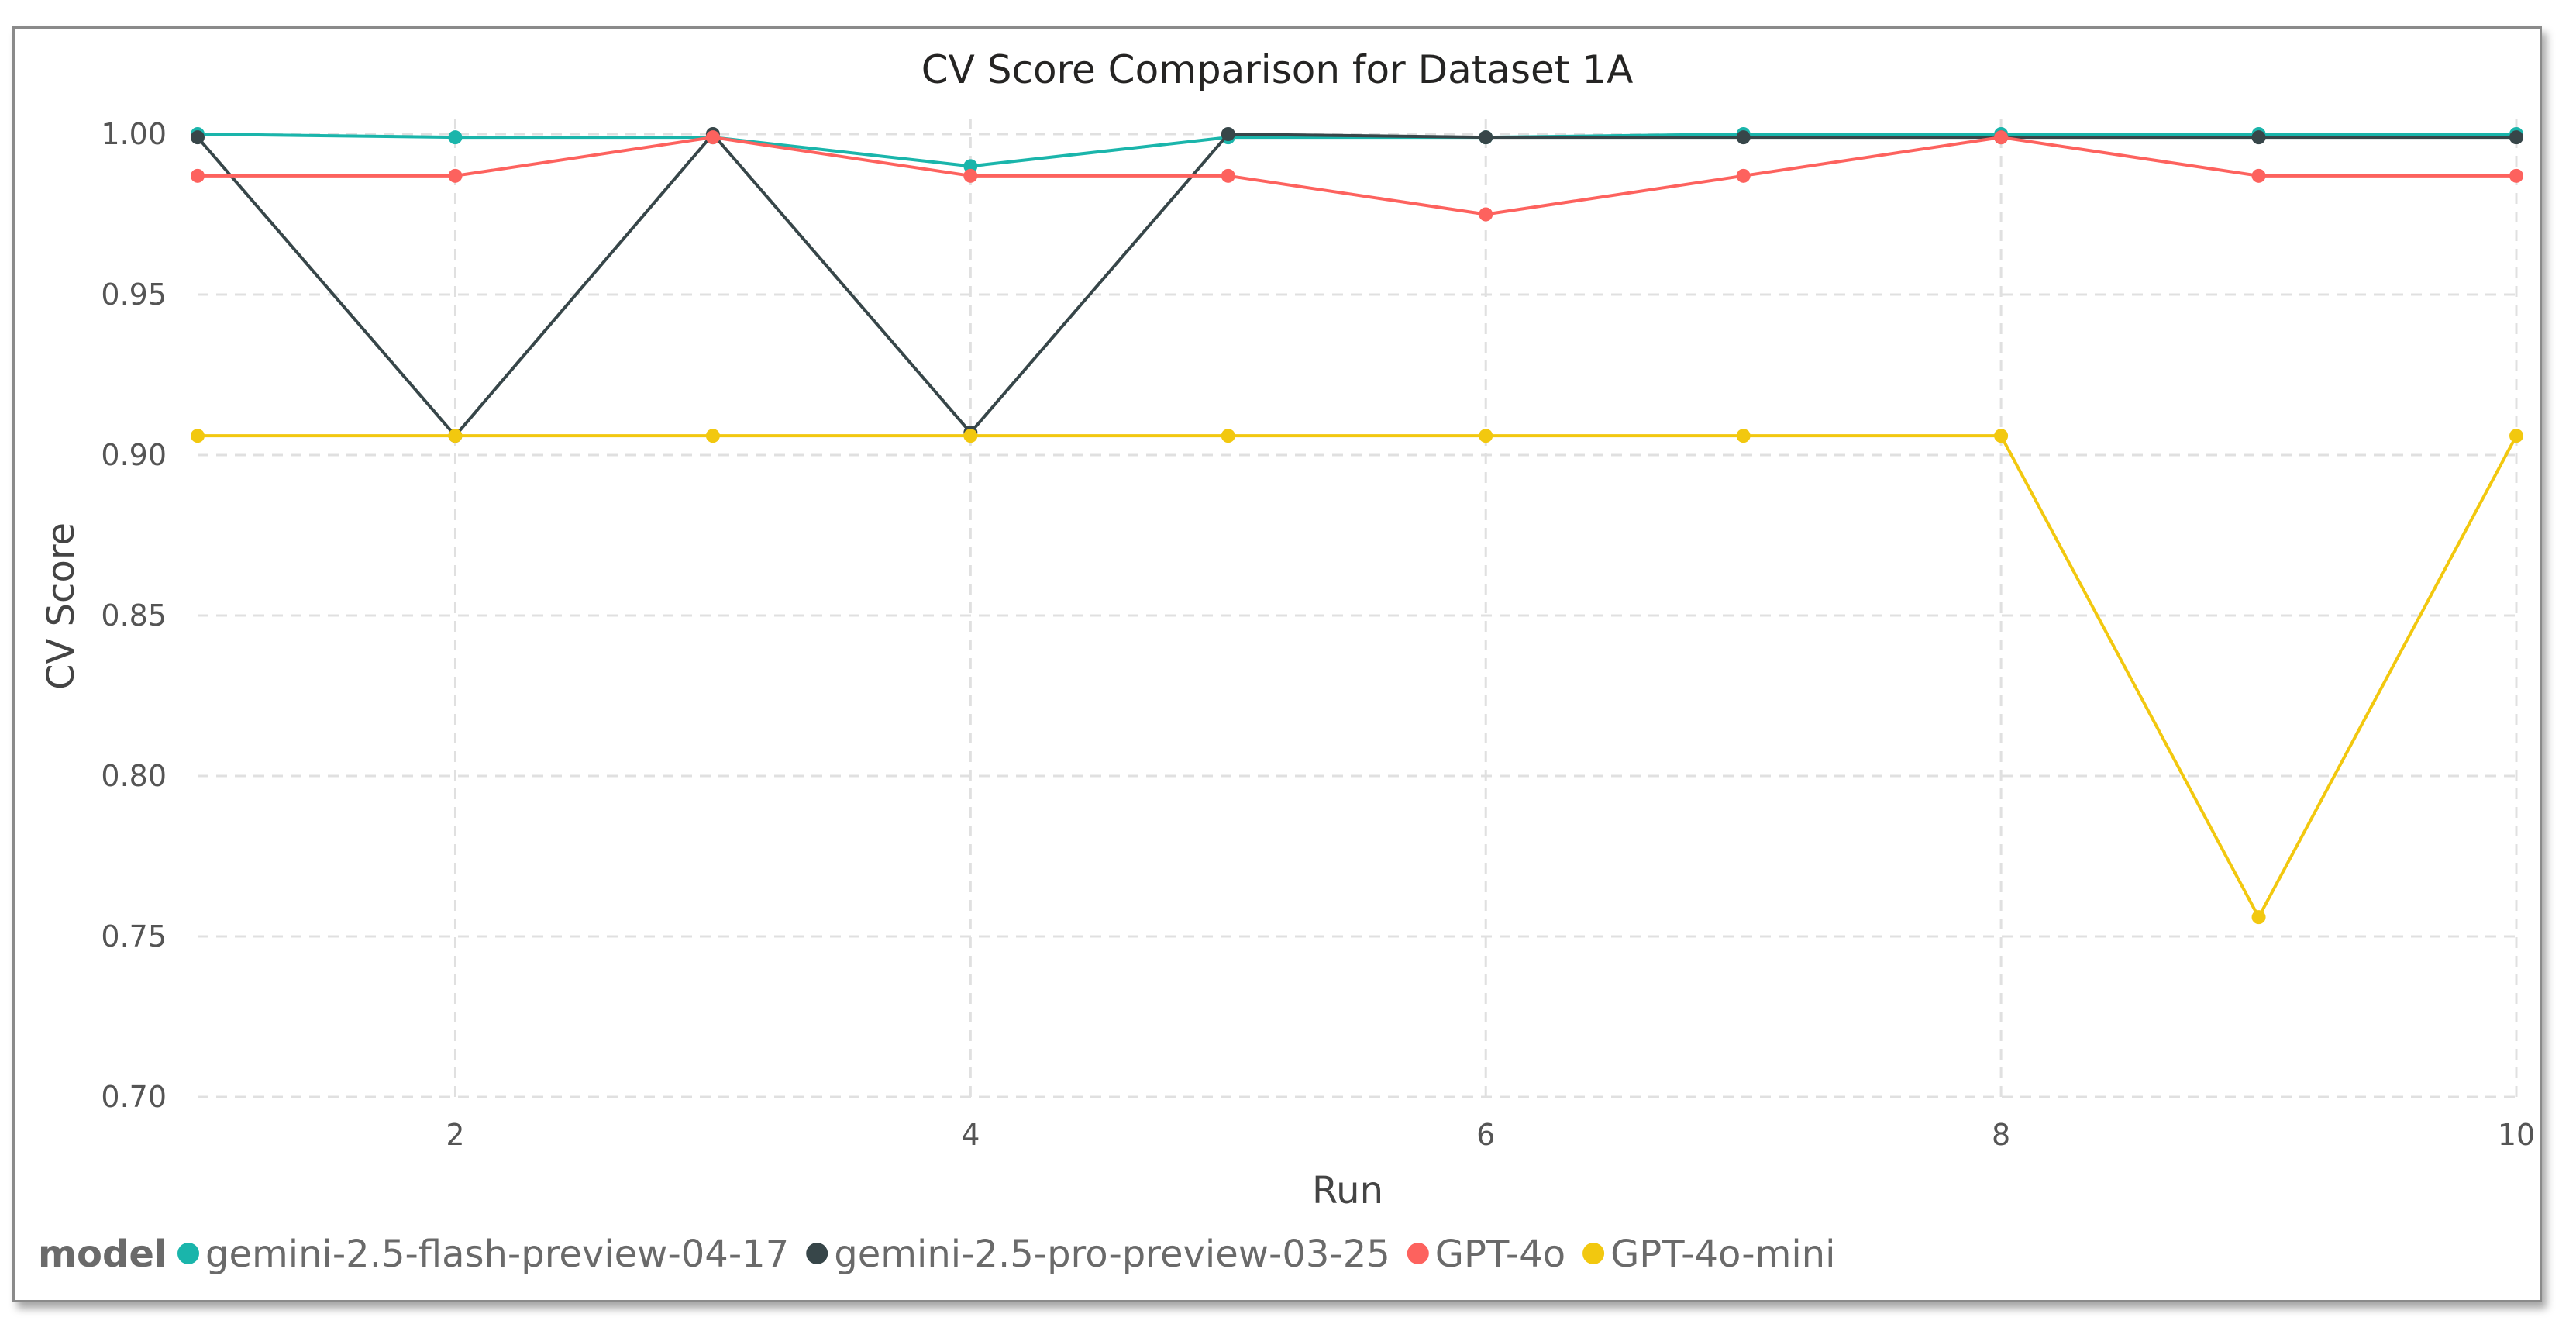 The width and height of the screenshot is (2576, 1331). I want to click on x-tick-label: 8, so click(2001, 1135).